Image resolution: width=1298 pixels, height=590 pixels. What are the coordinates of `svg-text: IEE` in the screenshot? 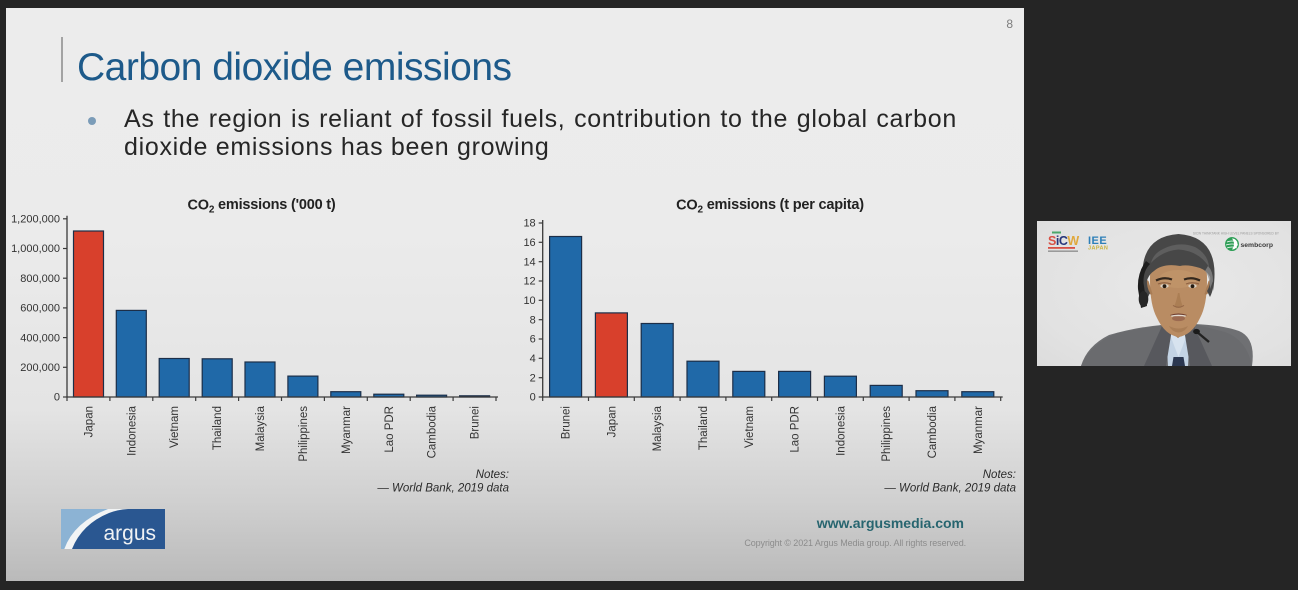 It's located at (1097, 241).